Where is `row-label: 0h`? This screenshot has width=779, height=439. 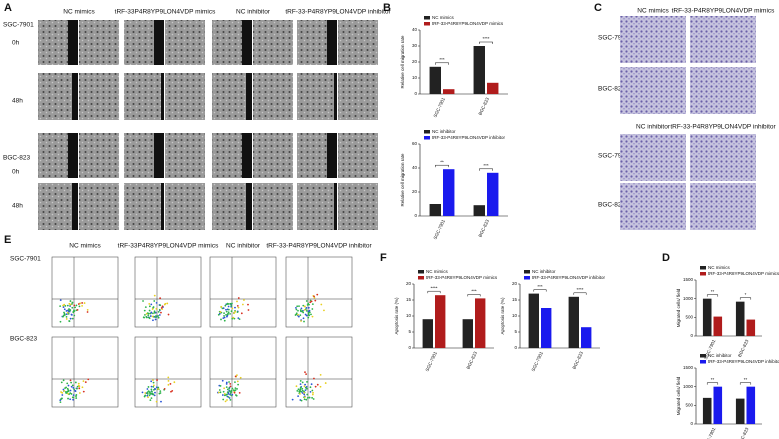
row-label: 0h is located at coordinates (16, 43).